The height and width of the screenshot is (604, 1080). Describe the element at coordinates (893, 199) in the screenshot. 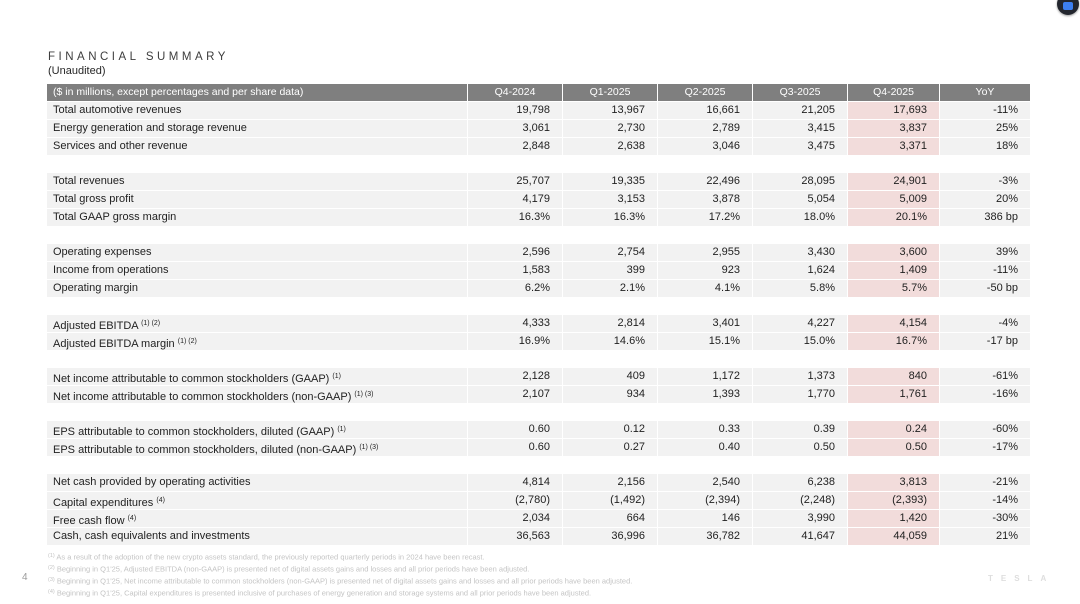

I see `cell-q4-2025: 5,009` at that location.